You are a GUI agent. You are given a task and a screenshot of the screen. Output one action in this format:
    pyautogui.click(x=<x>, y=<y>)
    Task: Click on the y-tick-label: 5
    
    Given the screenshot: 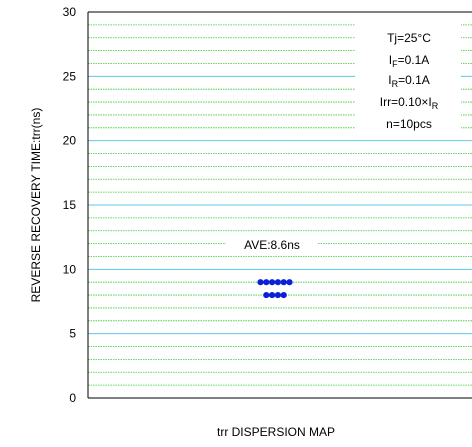 What is the action you would take?
    pyautogui.click(x=72, y=334)
    